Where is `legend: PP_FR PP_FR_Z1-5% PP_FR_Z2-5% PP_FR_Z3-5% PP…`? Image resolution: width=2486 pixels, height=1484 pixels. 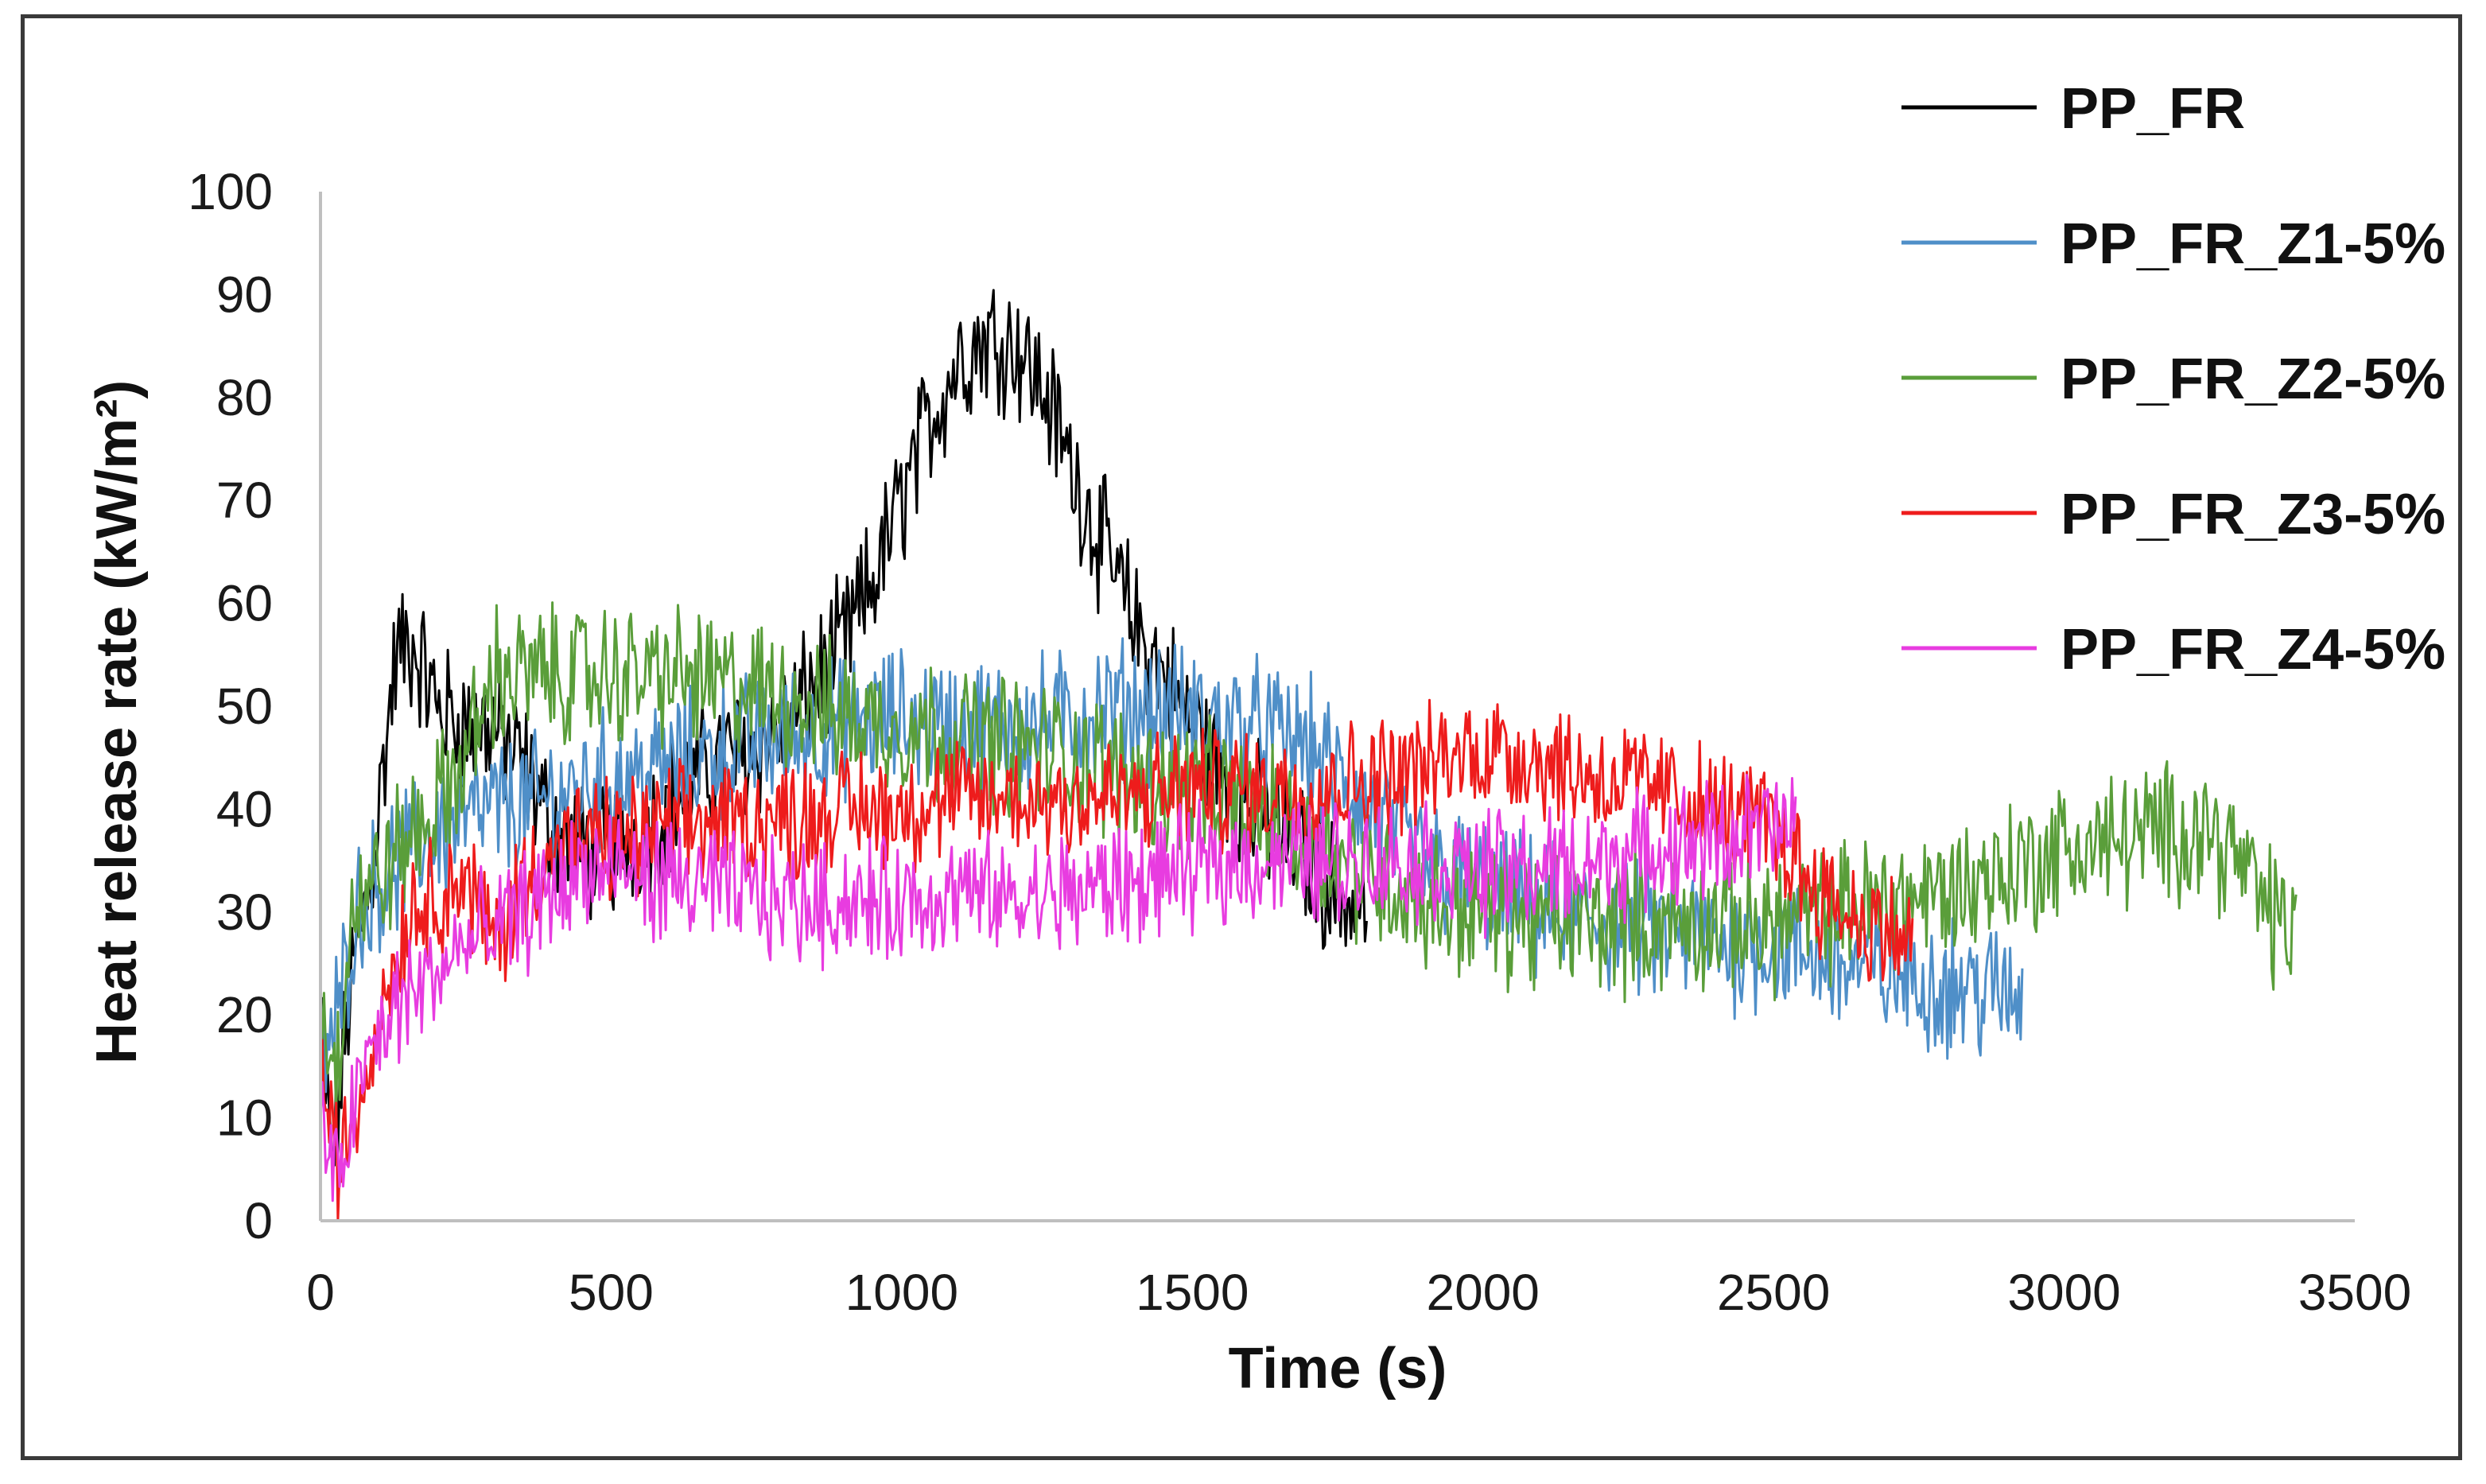 legend: PP_FR PP_FR_Z1-5% PP_FR_Z2-5% PP_FR_Z3-5% PP… is located at coordinates (2173, 379).